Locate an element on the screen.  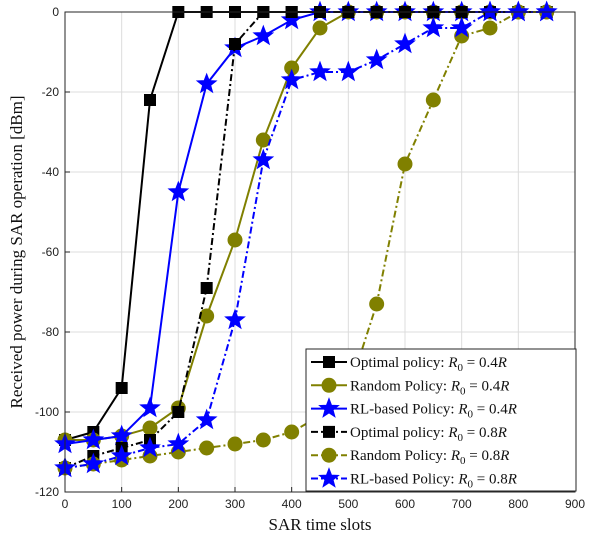
x-tick-label: 600 is located at coordinates (405, 504).